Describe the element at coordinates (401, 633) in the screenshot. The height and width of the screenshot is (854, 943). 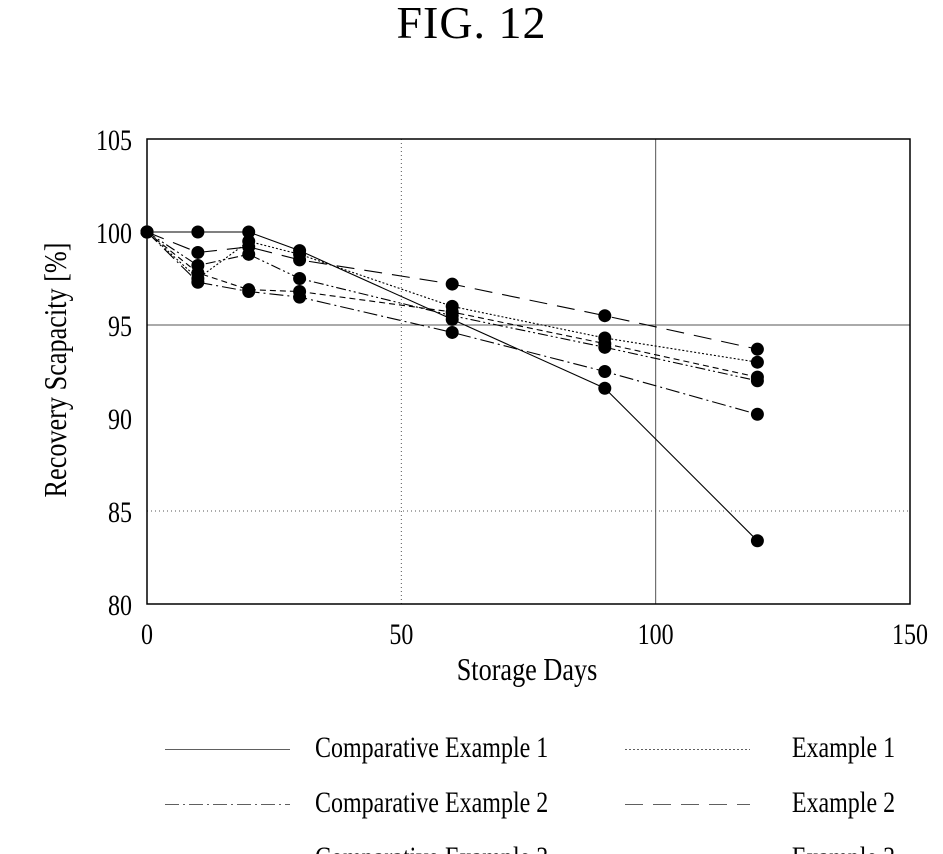
I see `x-tick-label: 50` at that location.